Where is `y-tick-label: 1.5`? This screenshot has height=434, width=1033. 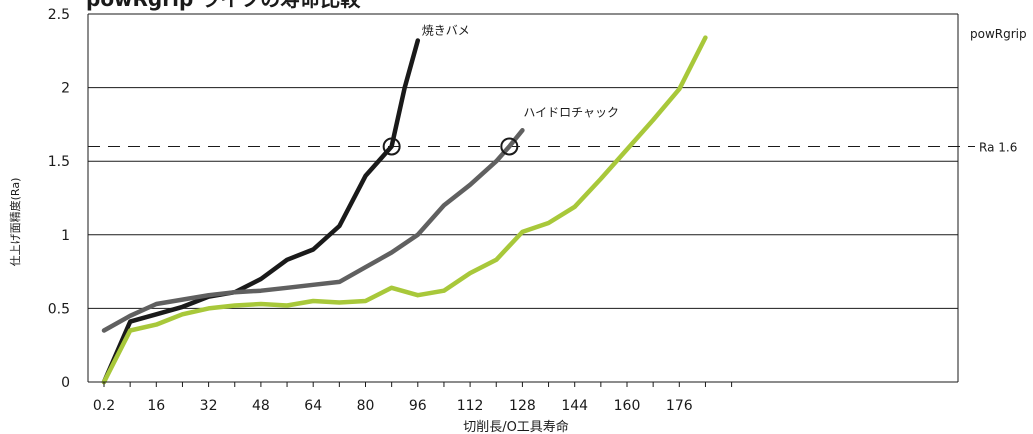
y-tick-label: 1.5 is located at coordinates (59, 162).